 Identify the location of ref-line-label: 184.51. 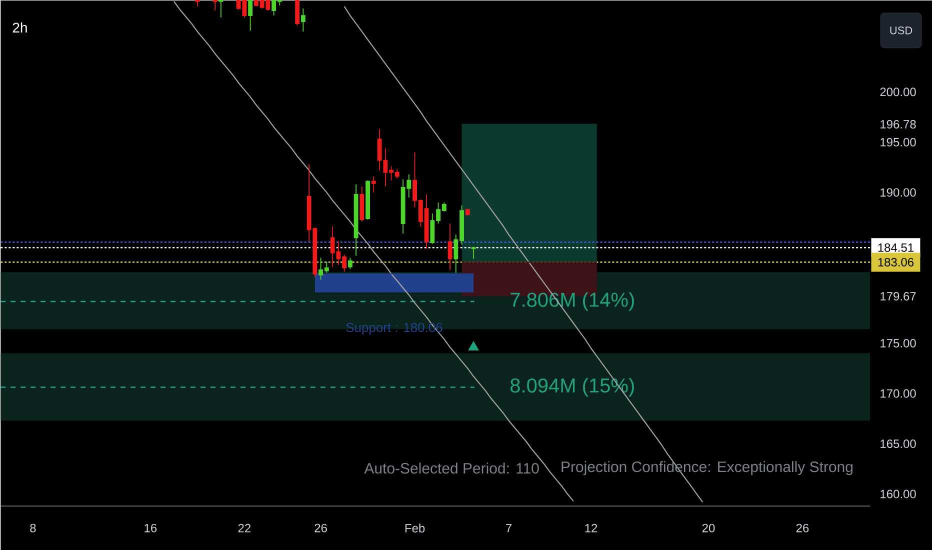
(896, 247).